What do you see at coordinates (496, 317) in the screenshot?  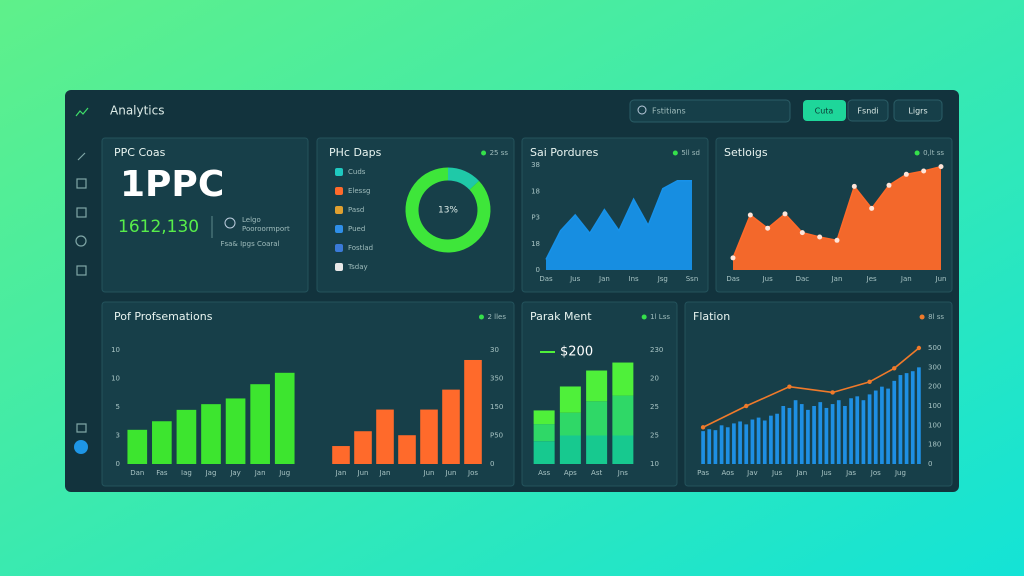 I see `legend-label: 2 lles` at bounding box center [496, 317].